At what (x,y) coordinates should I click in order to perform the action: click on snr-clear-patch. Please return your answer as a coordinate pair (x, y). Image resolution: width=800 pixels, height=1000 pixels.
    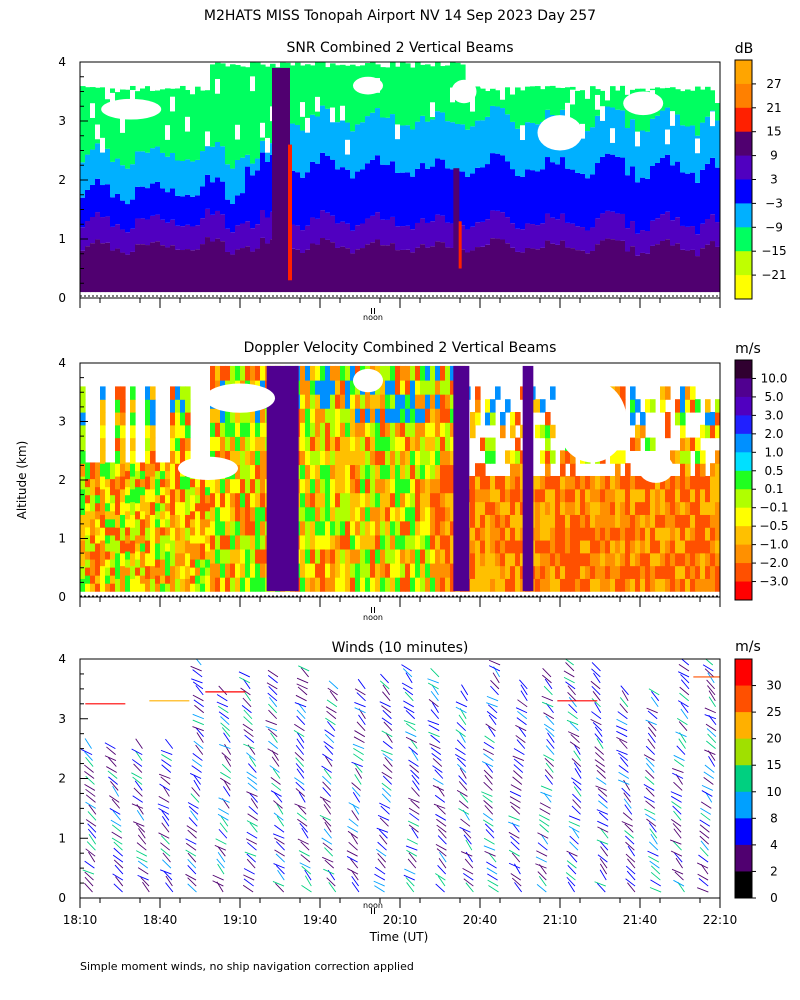
    Looking at the image, I should click on (368, 85).